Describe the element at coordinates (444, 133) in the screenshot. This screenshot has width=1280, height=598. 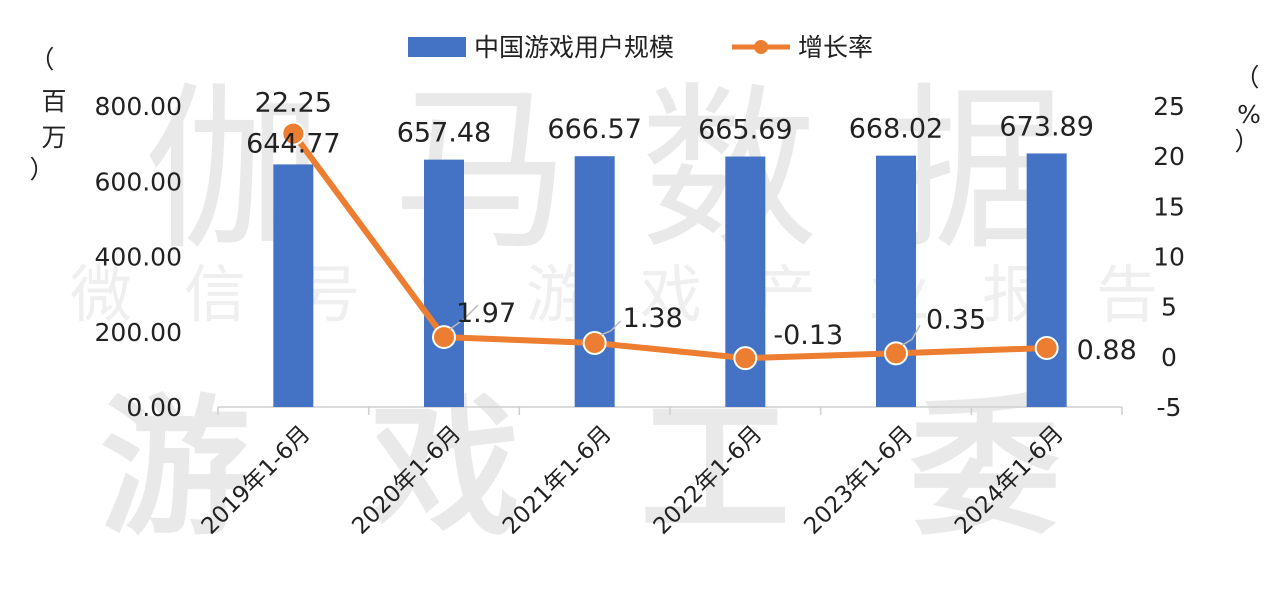
I see `bar-value-label: 657.48` at that location.